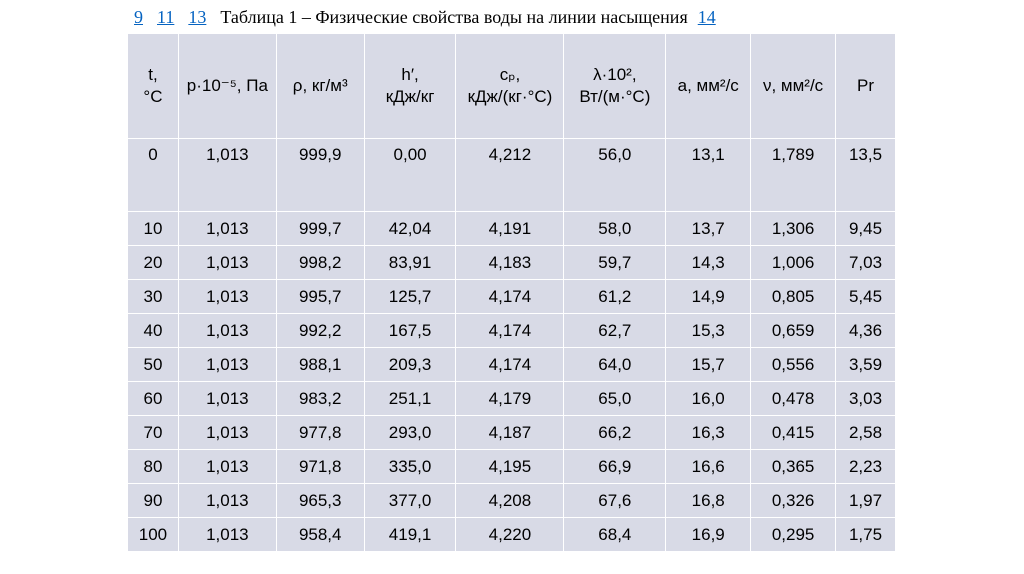 The image size is (1024, 574). Describe the element at coordinates (793, 262) in the screenshot. I see `table-cell: 1,006` at that location.